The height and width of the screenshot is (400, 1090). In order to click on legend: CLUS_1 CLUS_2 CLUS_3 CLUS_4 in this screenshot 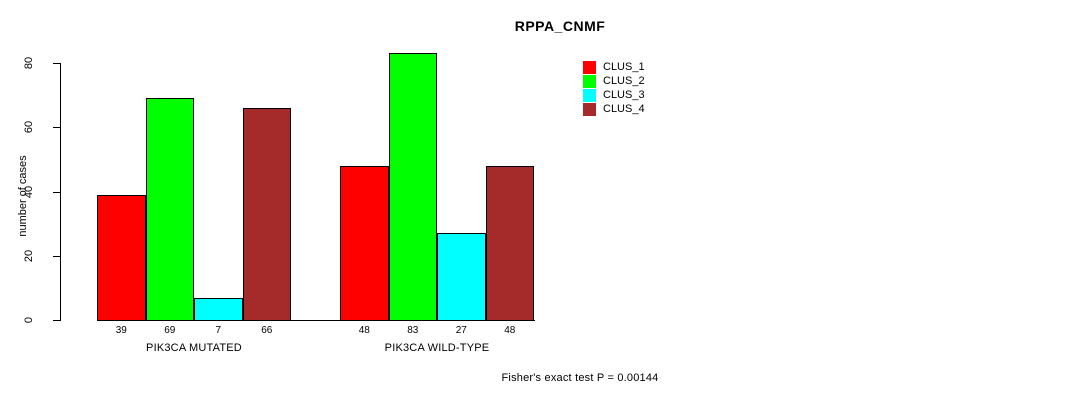, I will do `click(614, 88)`.